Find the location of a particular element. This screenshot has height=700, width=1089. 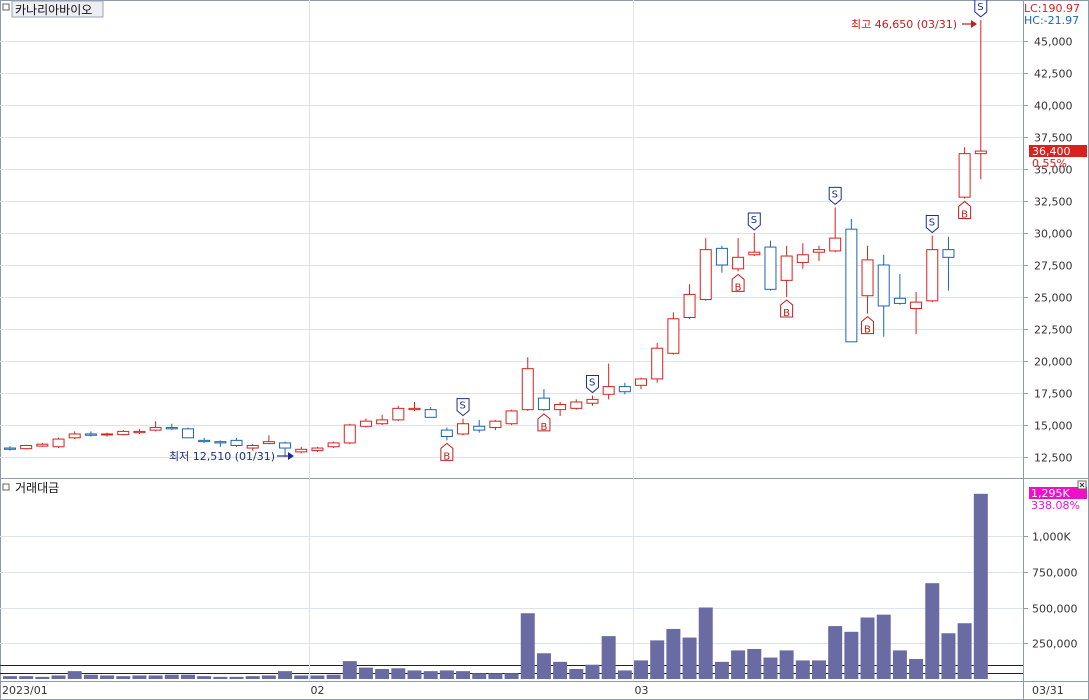

price-tick-label: 27,500 is located at coordinates (1053, 266).